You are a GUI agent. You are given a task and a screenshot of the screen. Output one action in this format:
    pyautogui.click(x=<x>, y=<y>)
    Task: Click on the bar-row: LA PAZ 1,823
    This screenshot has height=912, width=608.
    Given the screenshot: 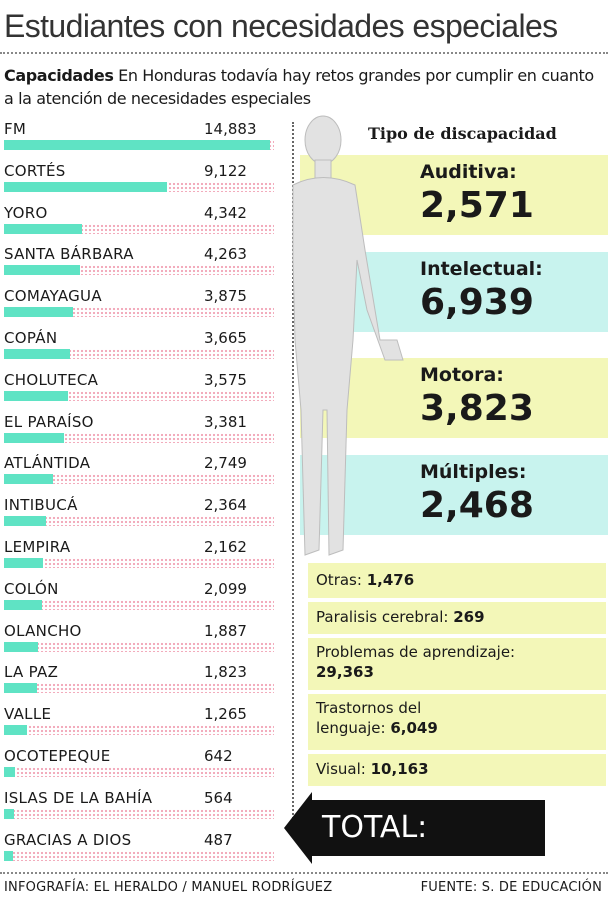 What is the action you would take?
    pyautogui.click(x=140, y=682)
    